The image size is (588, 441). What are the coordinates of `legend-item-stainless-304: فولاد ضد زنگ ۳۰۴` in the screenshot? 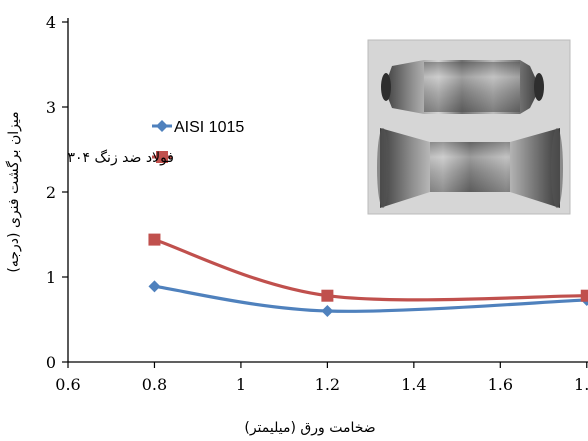 It's located at (121, 157).